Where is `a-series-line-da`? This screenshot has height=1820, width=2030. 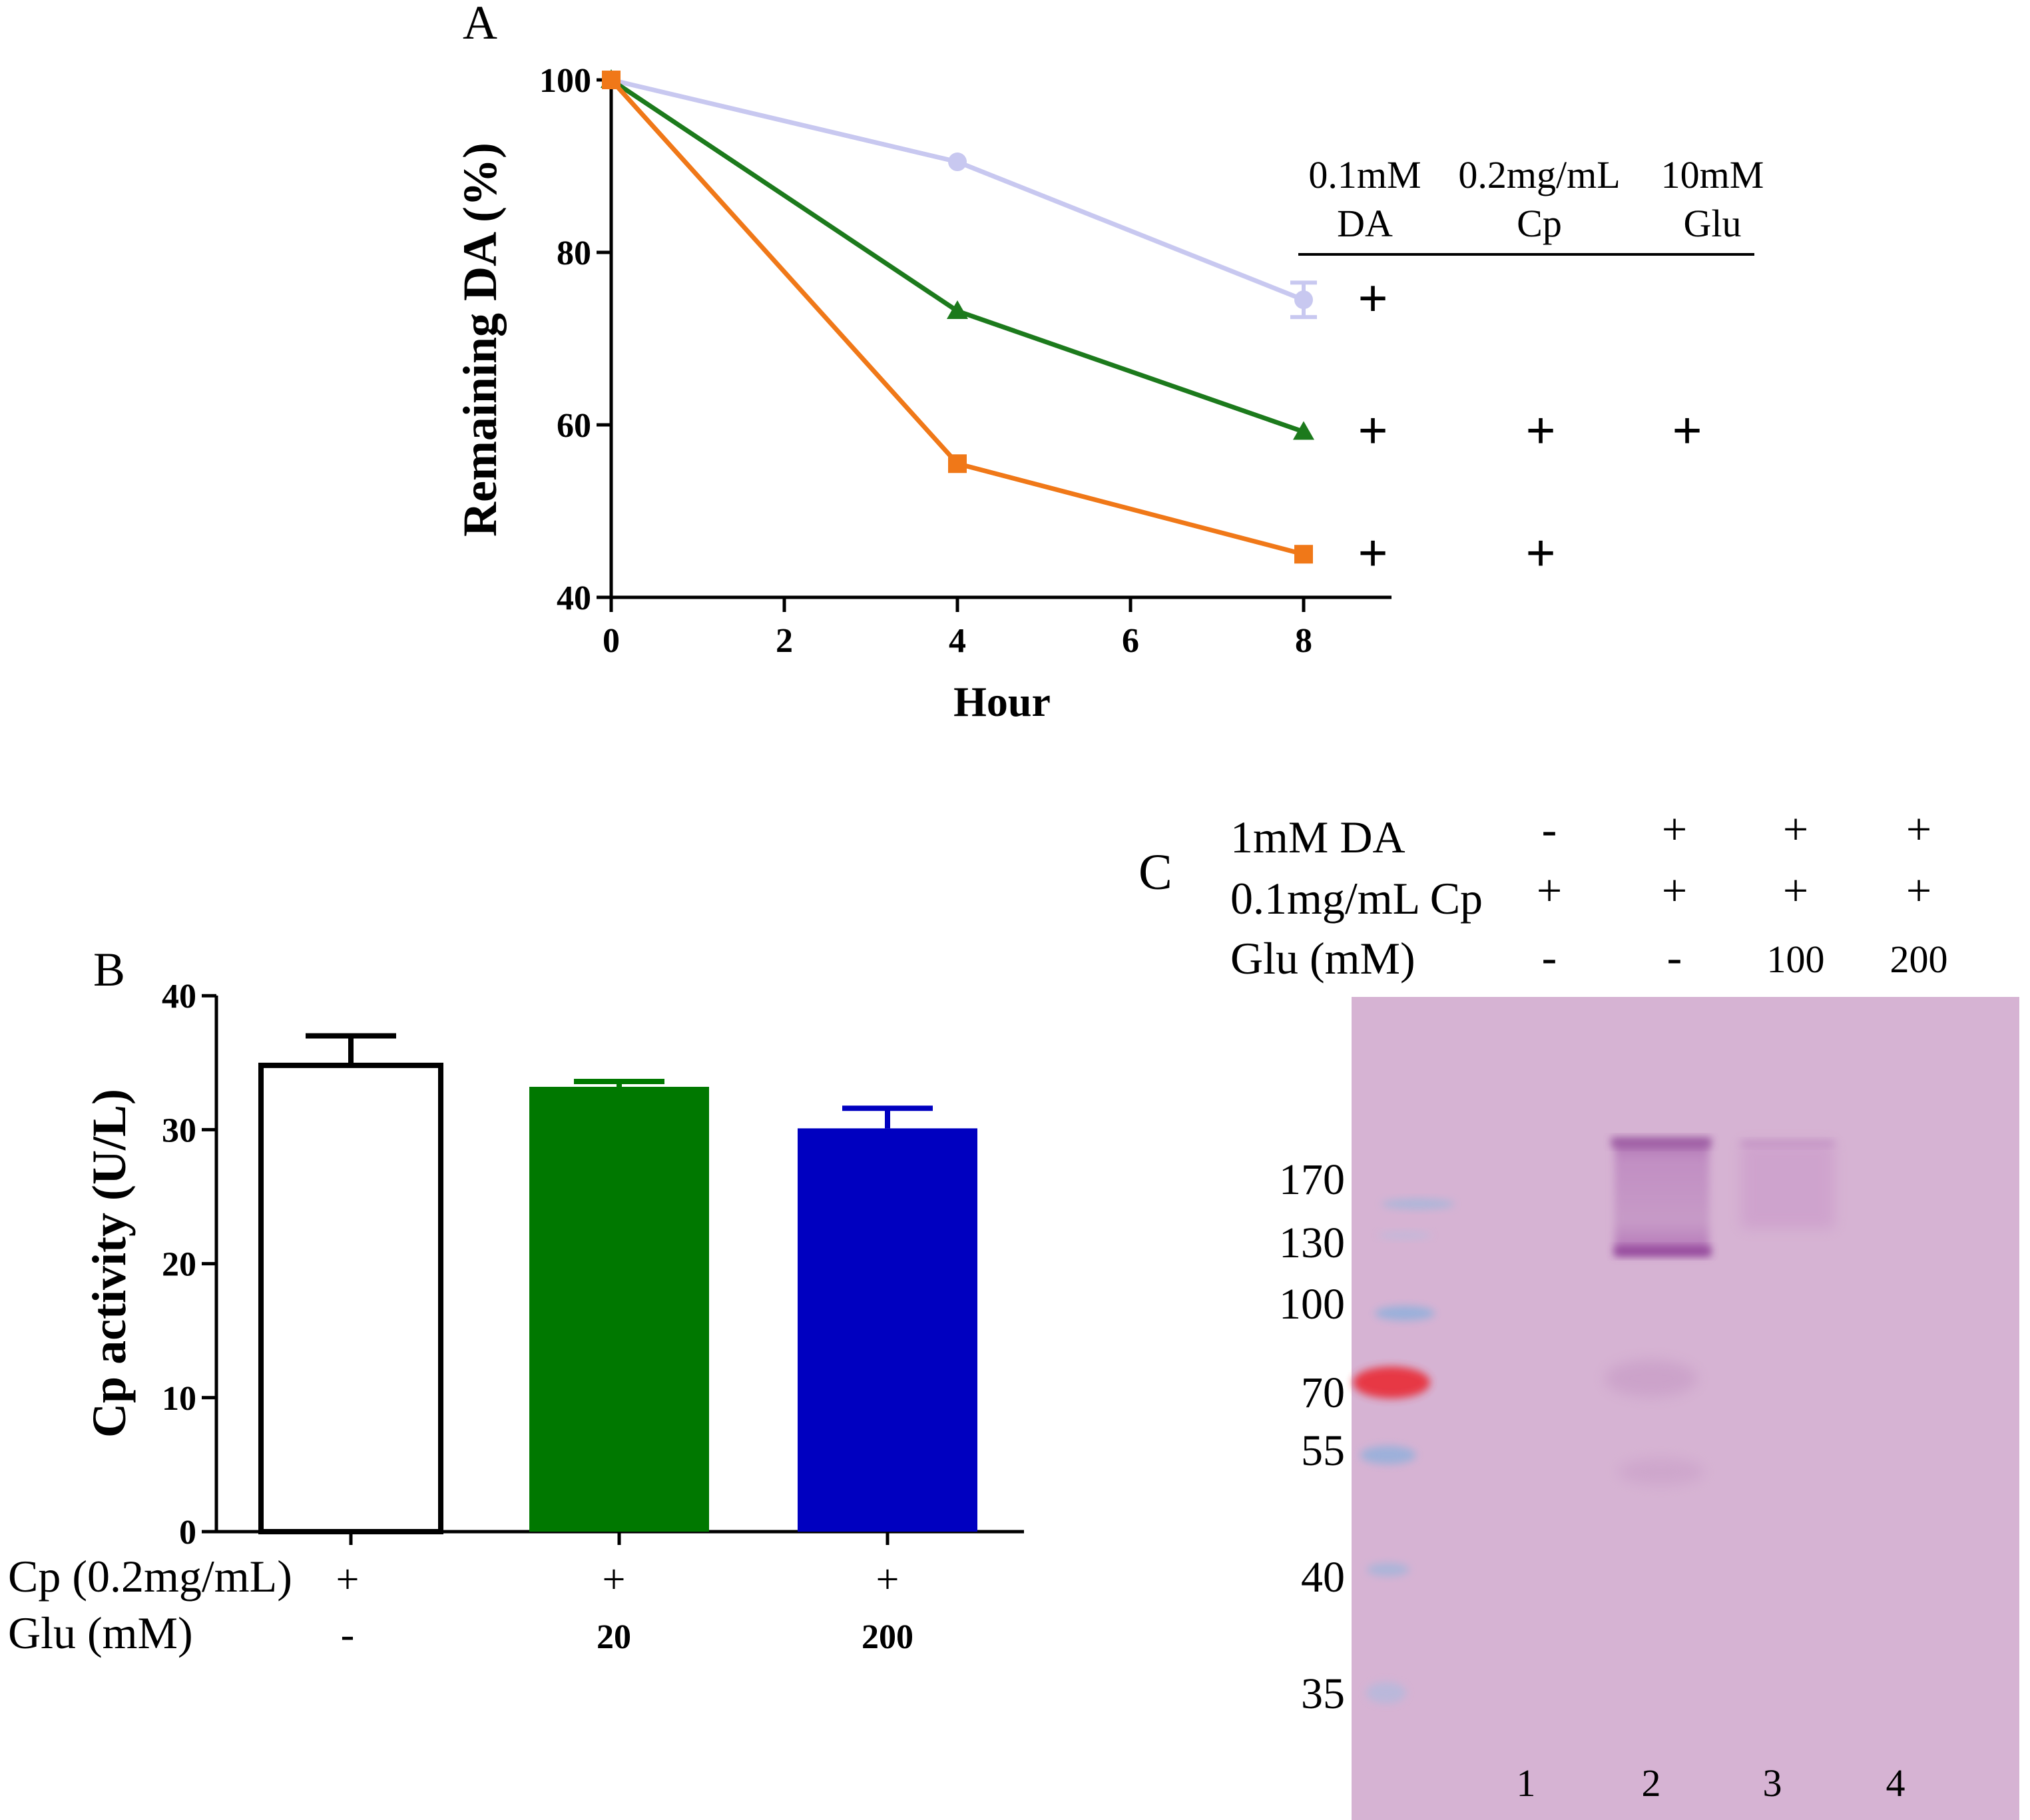
a-series-line-da is located at coordinates (958, 189).